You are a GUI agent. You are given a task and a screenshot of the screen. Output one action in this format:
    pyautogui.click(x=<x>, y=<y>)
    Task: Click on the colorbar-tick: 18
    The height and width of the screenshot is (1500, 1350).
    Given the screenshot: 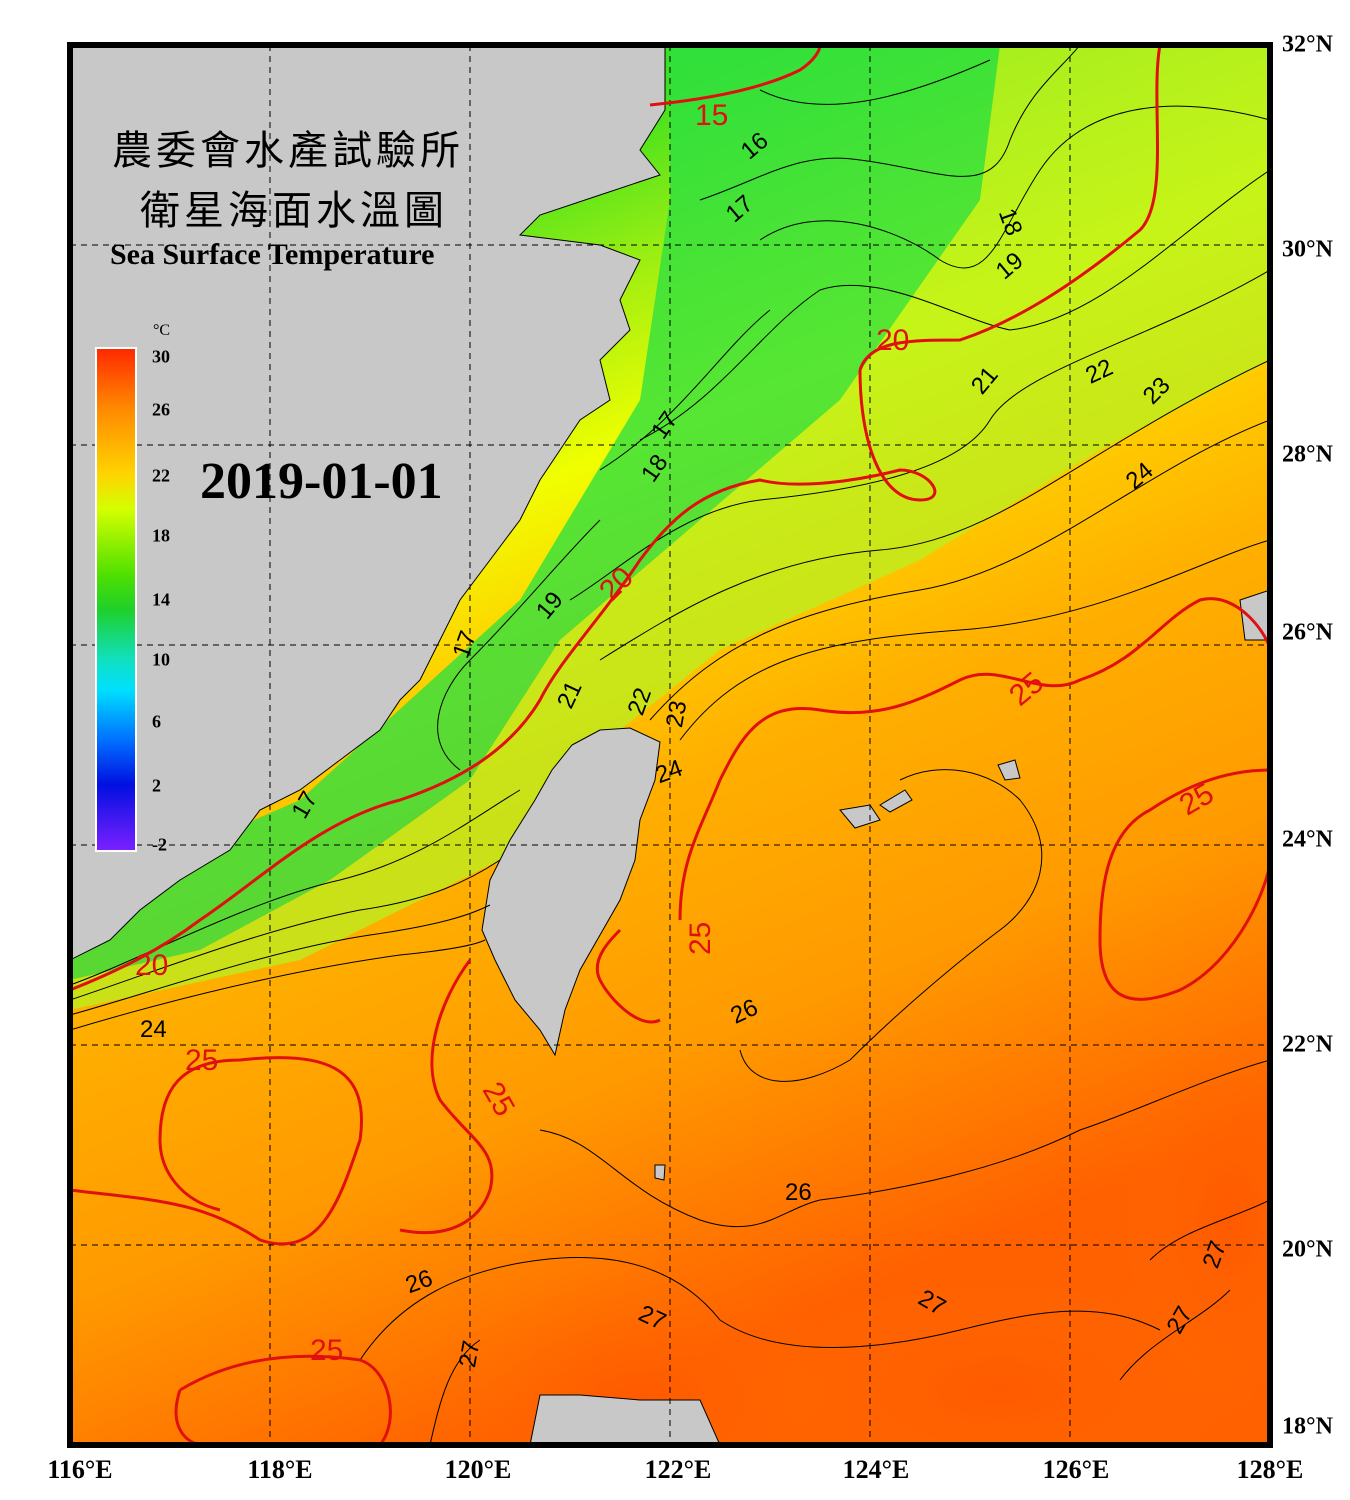 What is the action you would take?
    pyautogui.click(x=161, y=535)
    